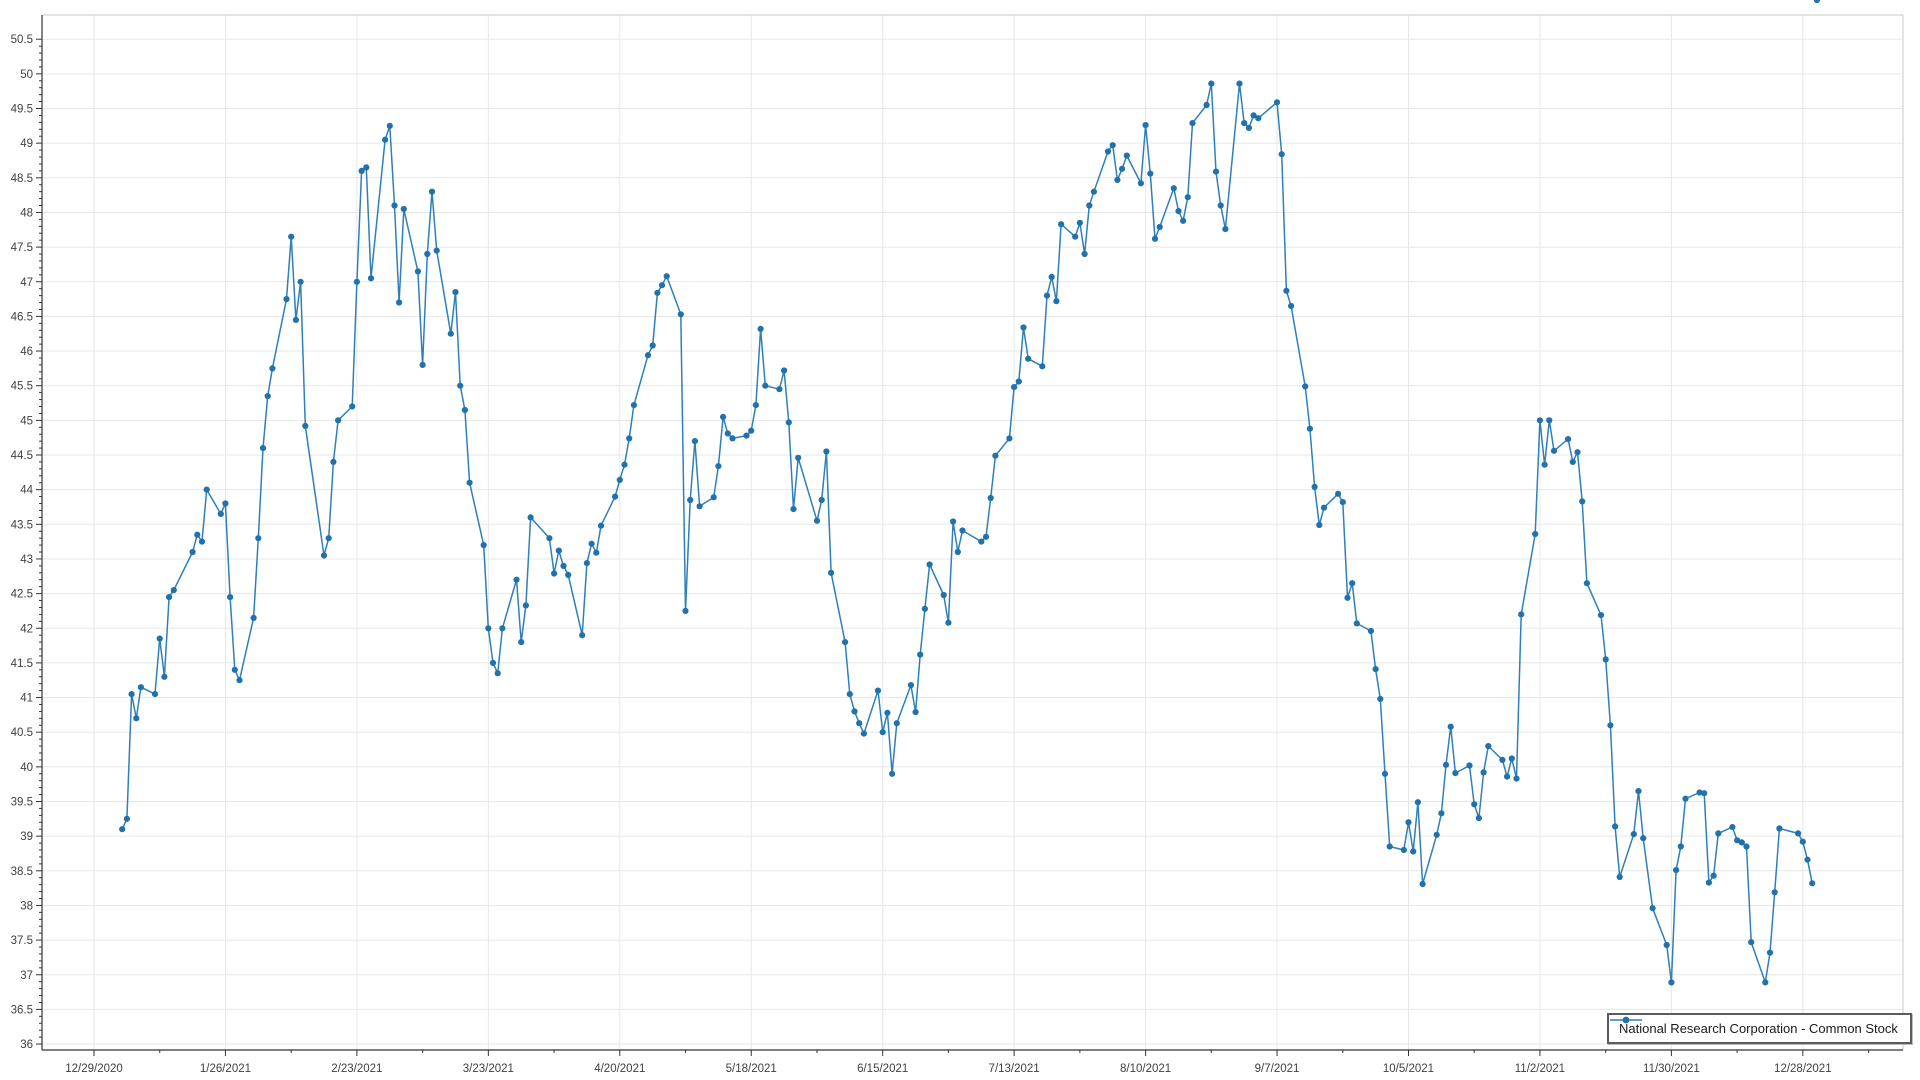  I want to click on x-axis-tick-label: 8/10/2021, so click(1145, 1069).